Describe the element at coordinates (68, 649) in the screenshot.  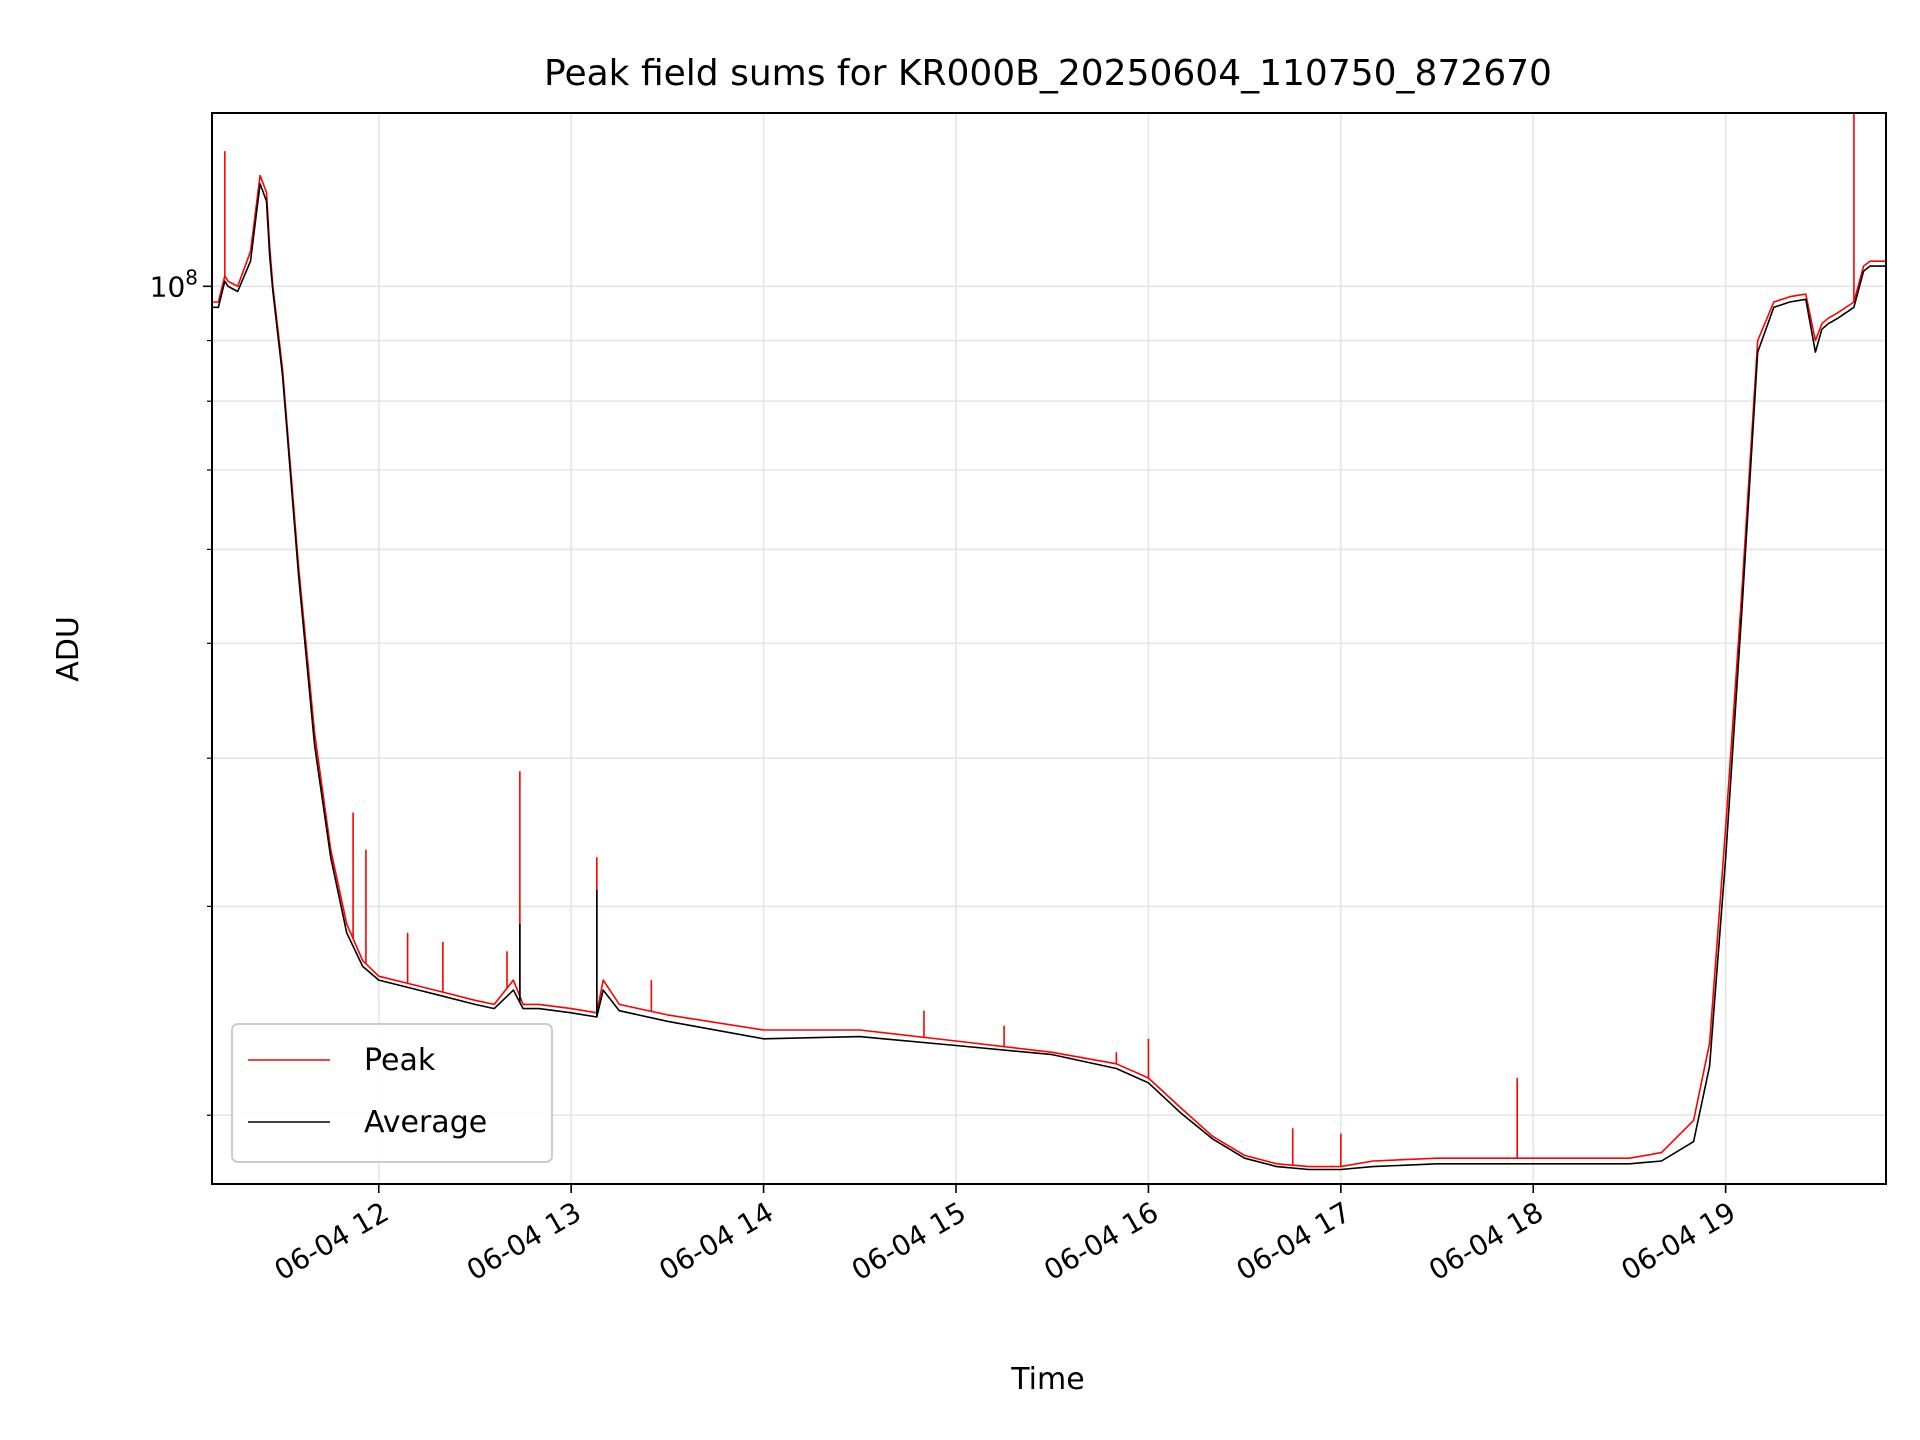
I see `y-axis-title: ADU` at that location.